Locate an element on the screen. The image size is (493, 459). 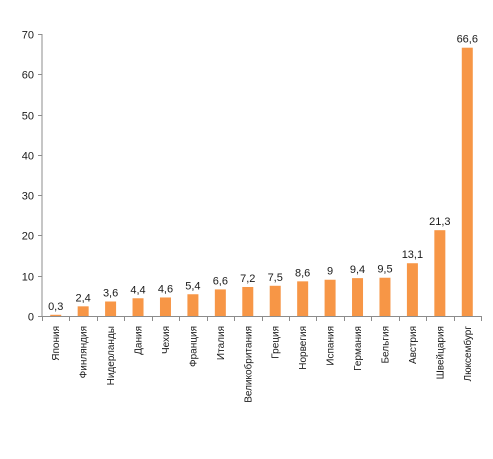
y-tick-label: 0 is located at coordinates (31, 318).